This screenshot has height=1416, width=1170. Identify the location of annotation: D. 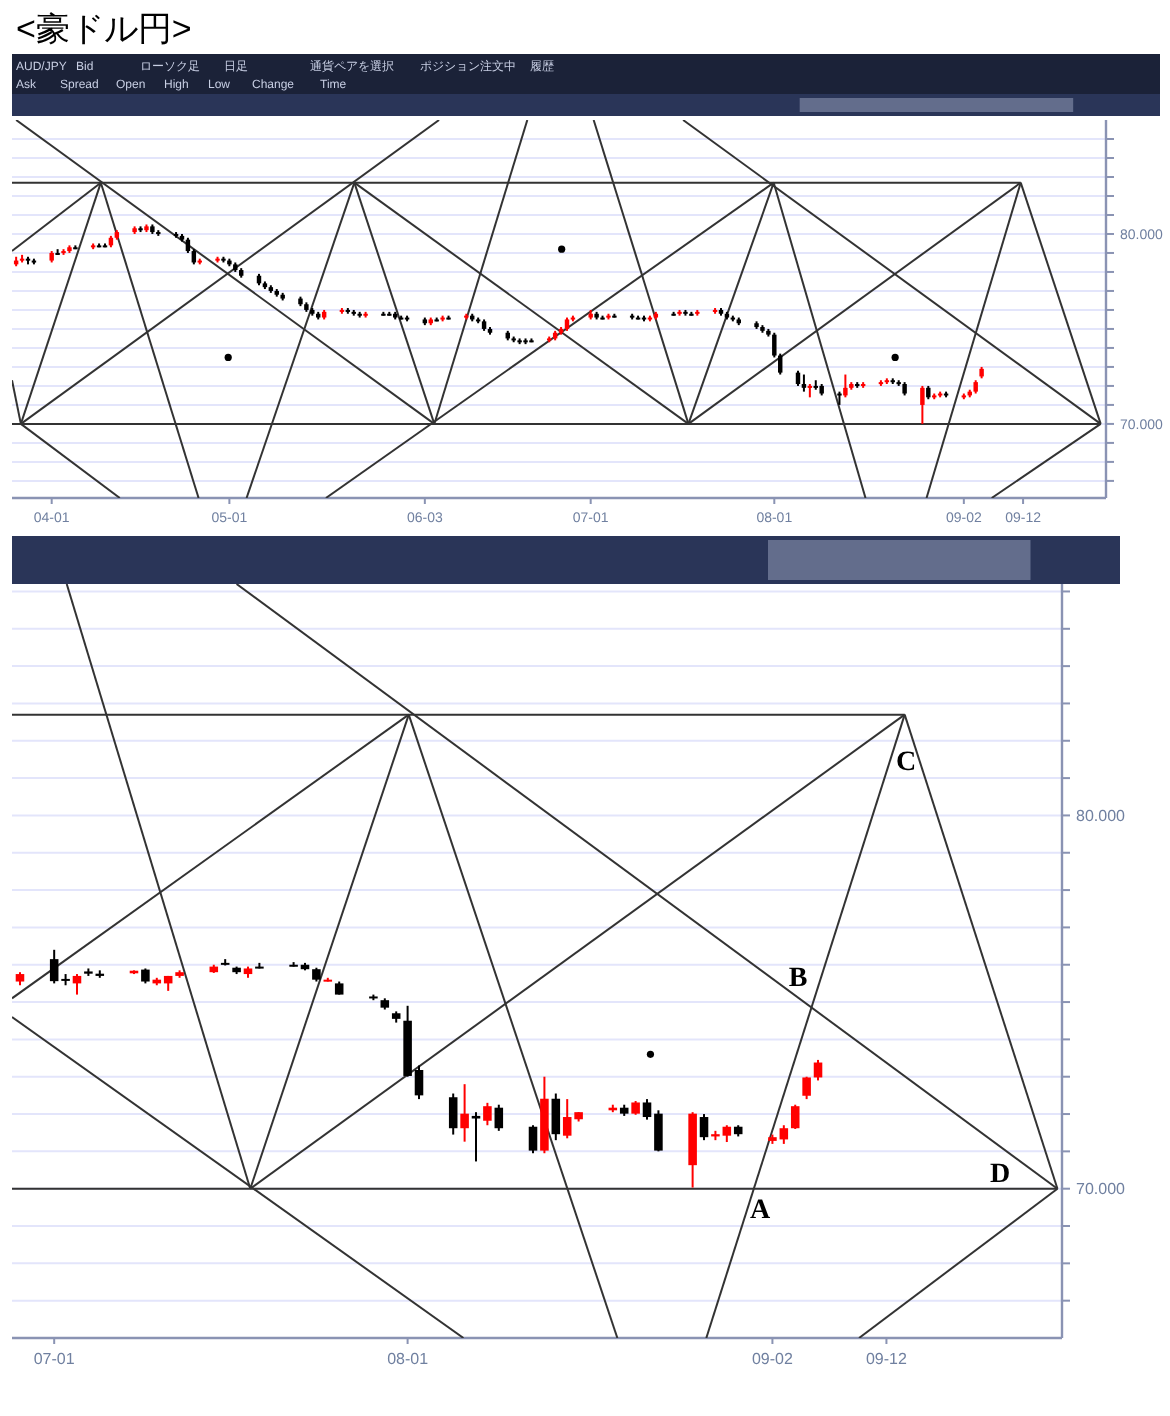
(1000, 1175).